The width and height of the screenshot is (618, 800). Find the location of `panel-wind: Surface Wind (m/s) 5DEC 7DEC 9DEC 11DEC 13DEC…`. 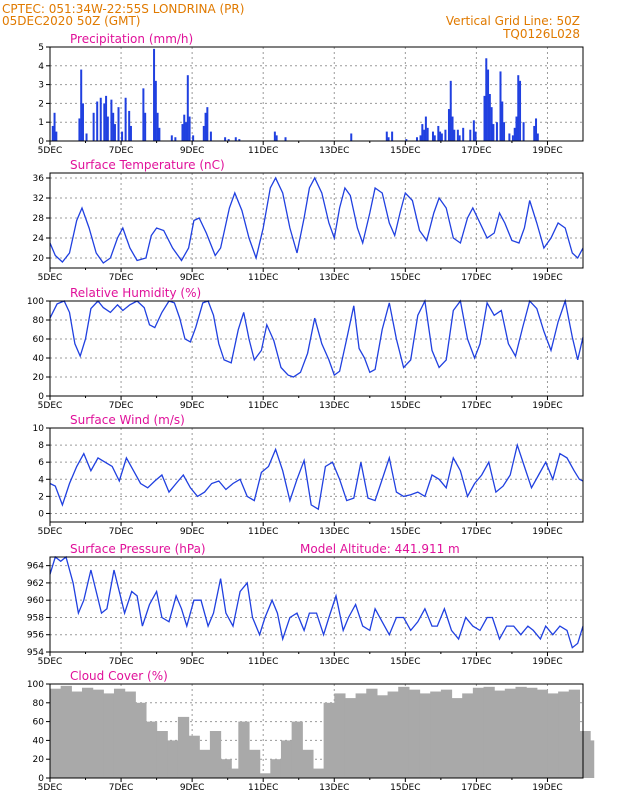

panel-wind: Surface Wind (m/s) 5DEC 7DEC 9DEC 11DEC 13DEC… is located at coordinates (308, 475).